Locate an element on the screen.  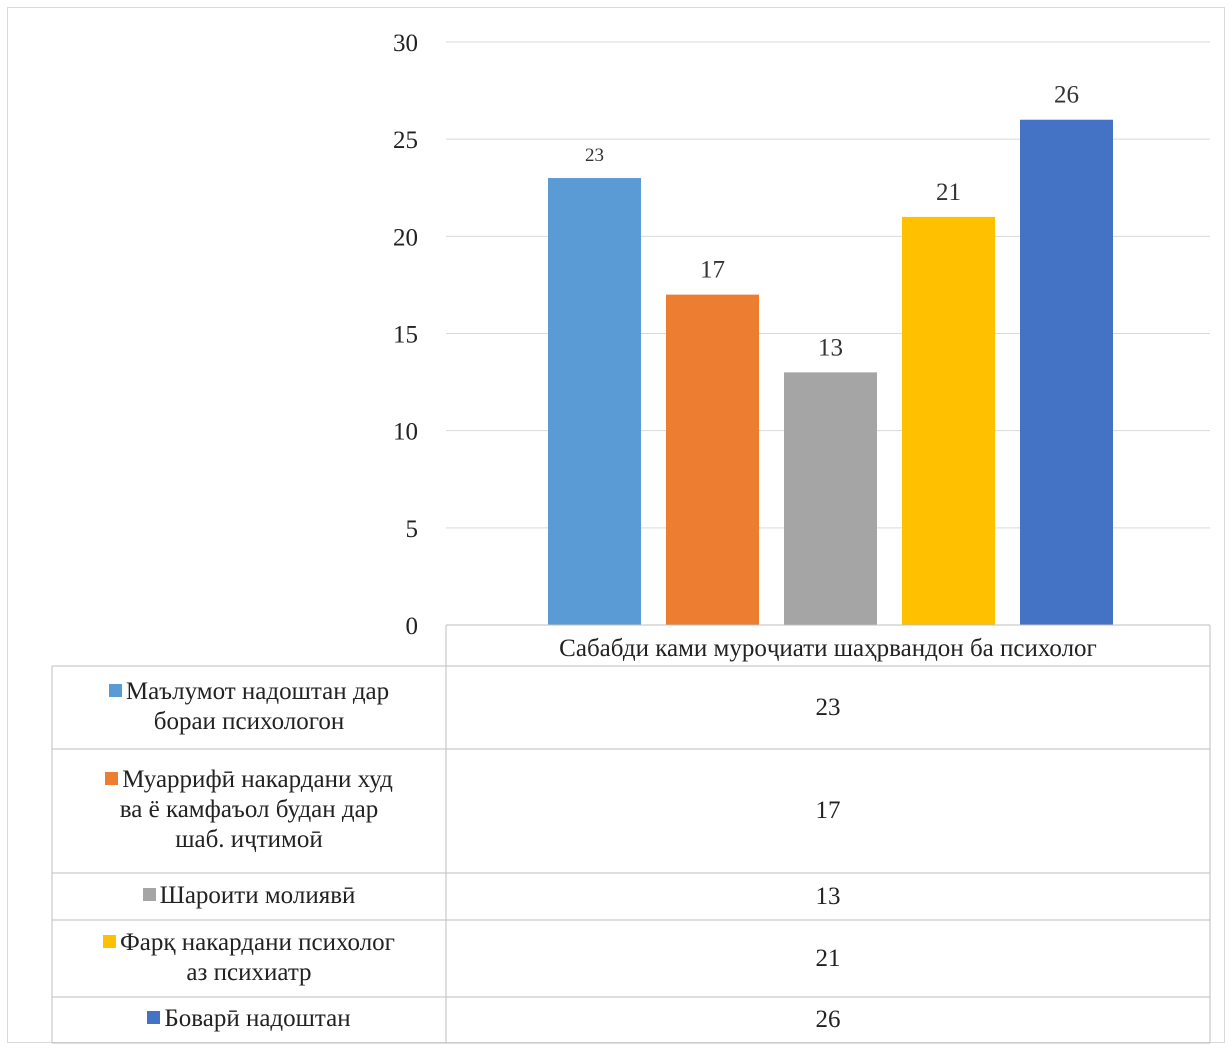
legend-entry-line: Боварӣ надоштан is located at coordinates (249, 1019).